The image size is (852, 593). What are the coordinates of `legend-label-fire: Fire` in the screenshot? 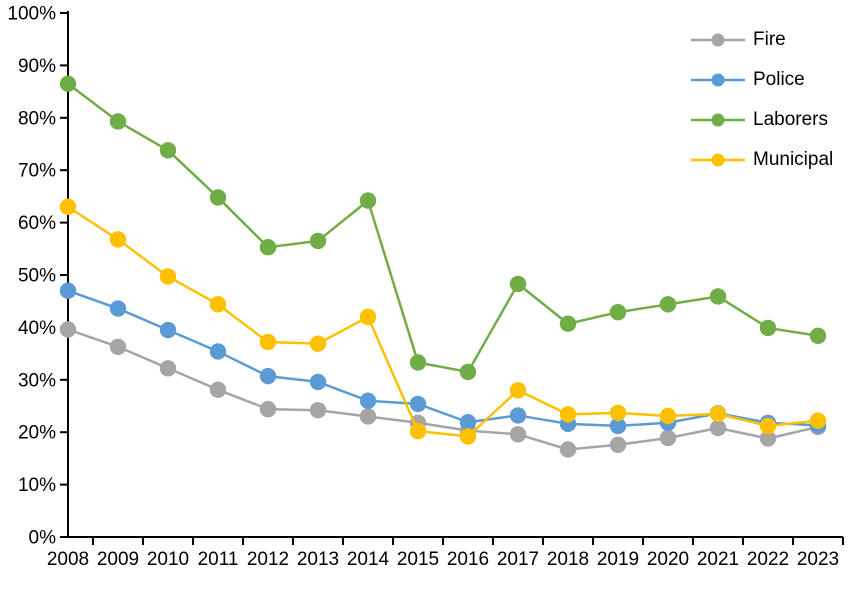 It's located at (769, 39).